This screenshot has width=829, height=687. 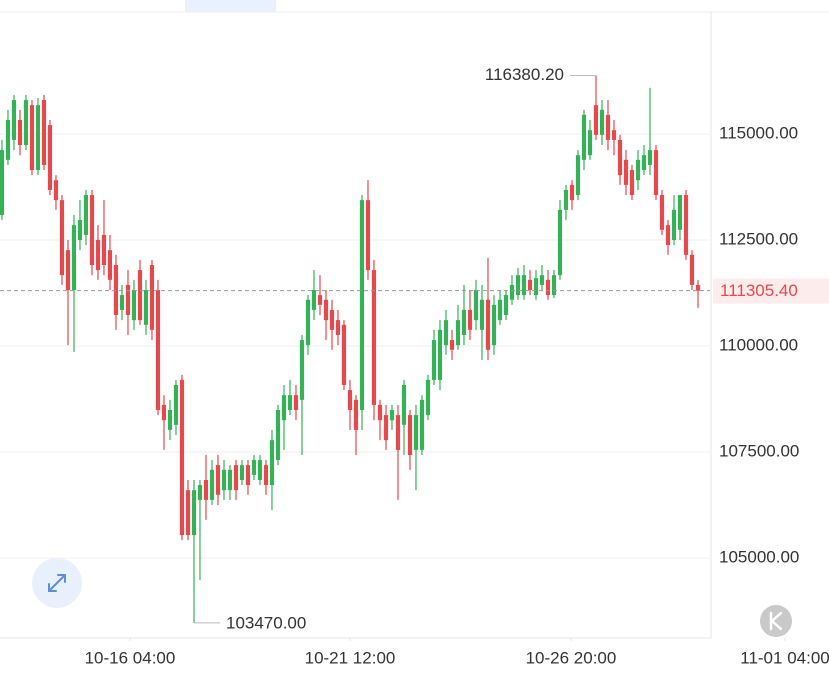 What do you see at coordinates (758, 344) in the screenshot?
I see `y-tick-label: 110000.00` at bounding box center [758, 344].